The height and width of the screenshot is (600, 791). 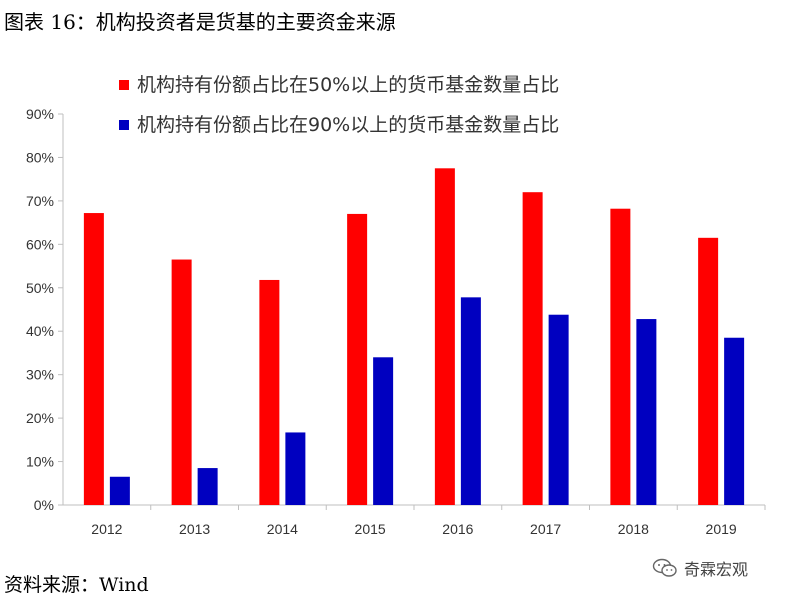 What do you see at coordinates (40, 157) in the screenshot?
I see `y-tick-label: 80%` at bounding box center [40, 157].